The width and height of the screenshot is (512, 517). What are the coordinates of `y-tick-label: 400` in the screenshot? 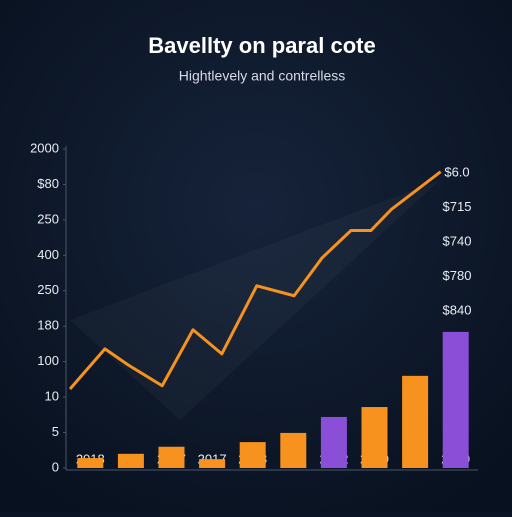 It's located at (48, 254).